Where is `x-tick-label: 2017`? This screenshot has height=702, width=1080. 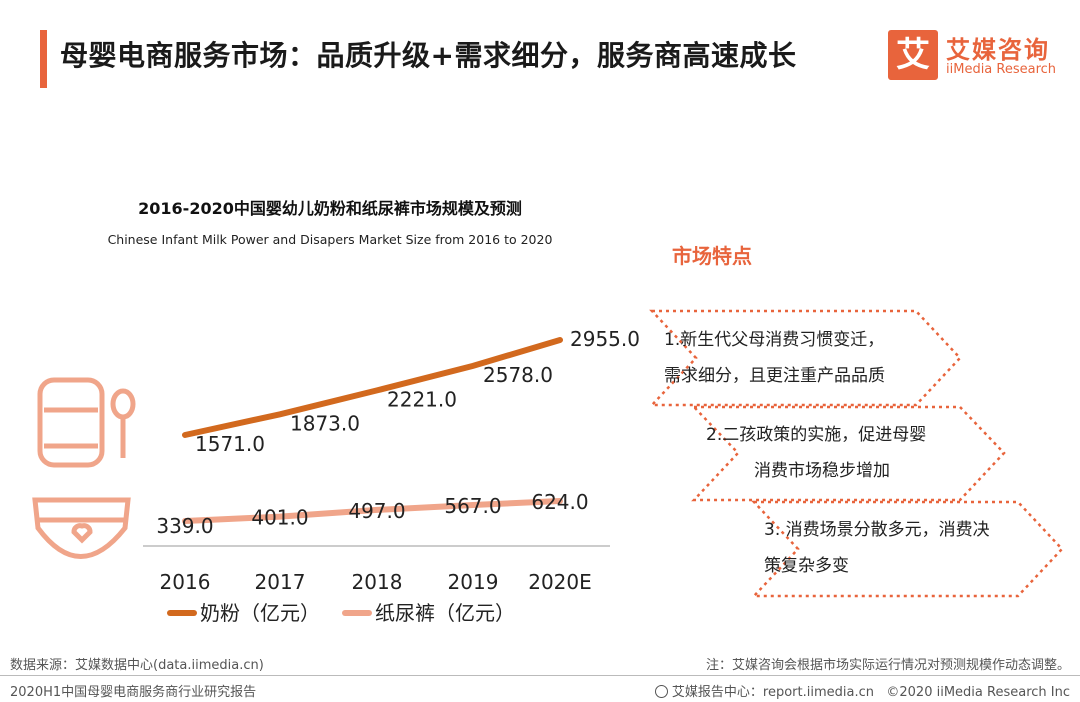
x-tick-label: 2017 is located at coordinates (280, 582).